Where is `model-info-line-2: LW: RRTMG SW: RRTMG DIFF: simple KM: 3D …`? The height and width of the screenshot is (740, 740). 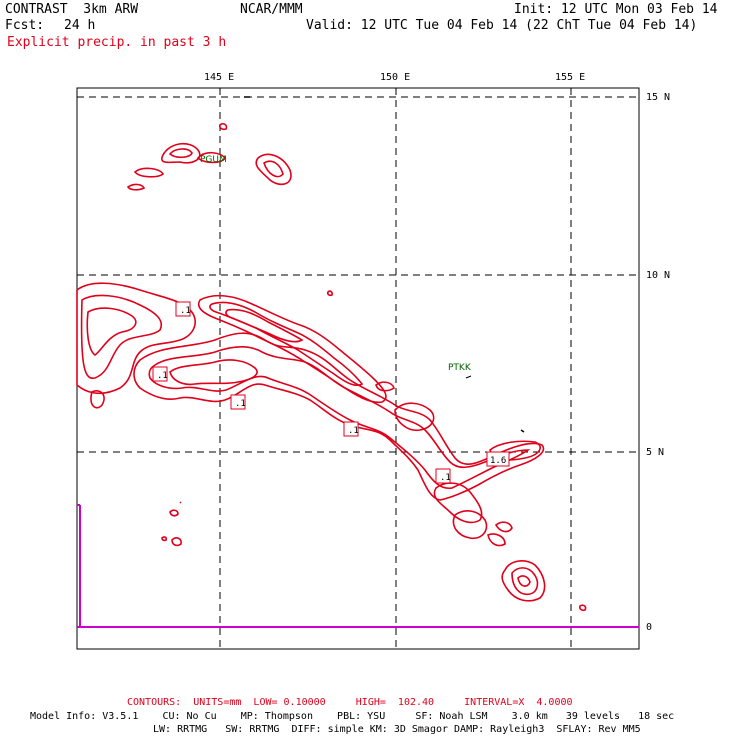
model-info-line-2: LW: RRTMG SW: RRTMG DIFF: simple KM: 3D … is located at coordinates (397, 729).